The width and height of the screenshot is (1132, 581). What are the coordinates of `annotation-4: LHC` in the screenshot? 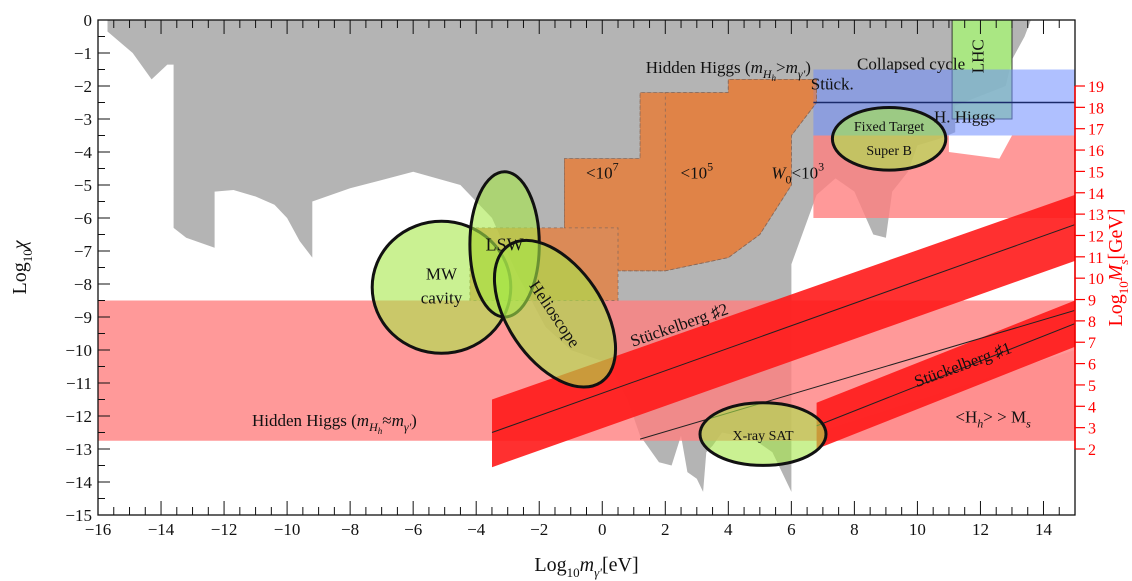 It's located at (978, 56).